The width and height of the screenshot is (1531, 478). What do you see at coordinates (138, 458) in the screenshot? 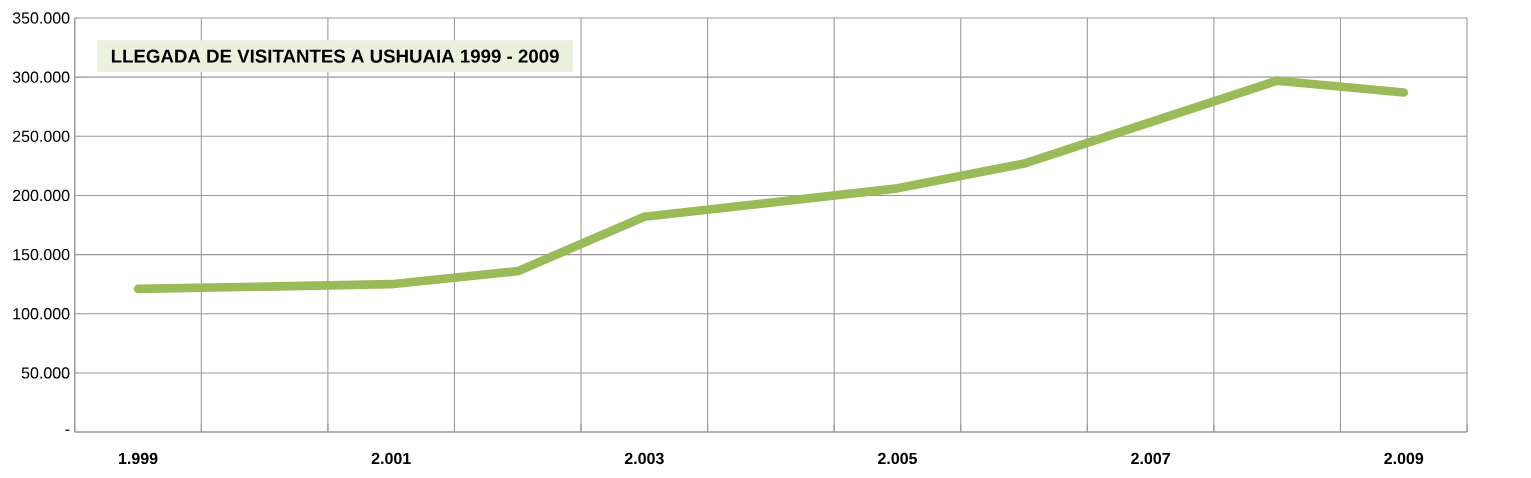
I see `x-tick-label: 1.999` at bounding box center [138, 458].